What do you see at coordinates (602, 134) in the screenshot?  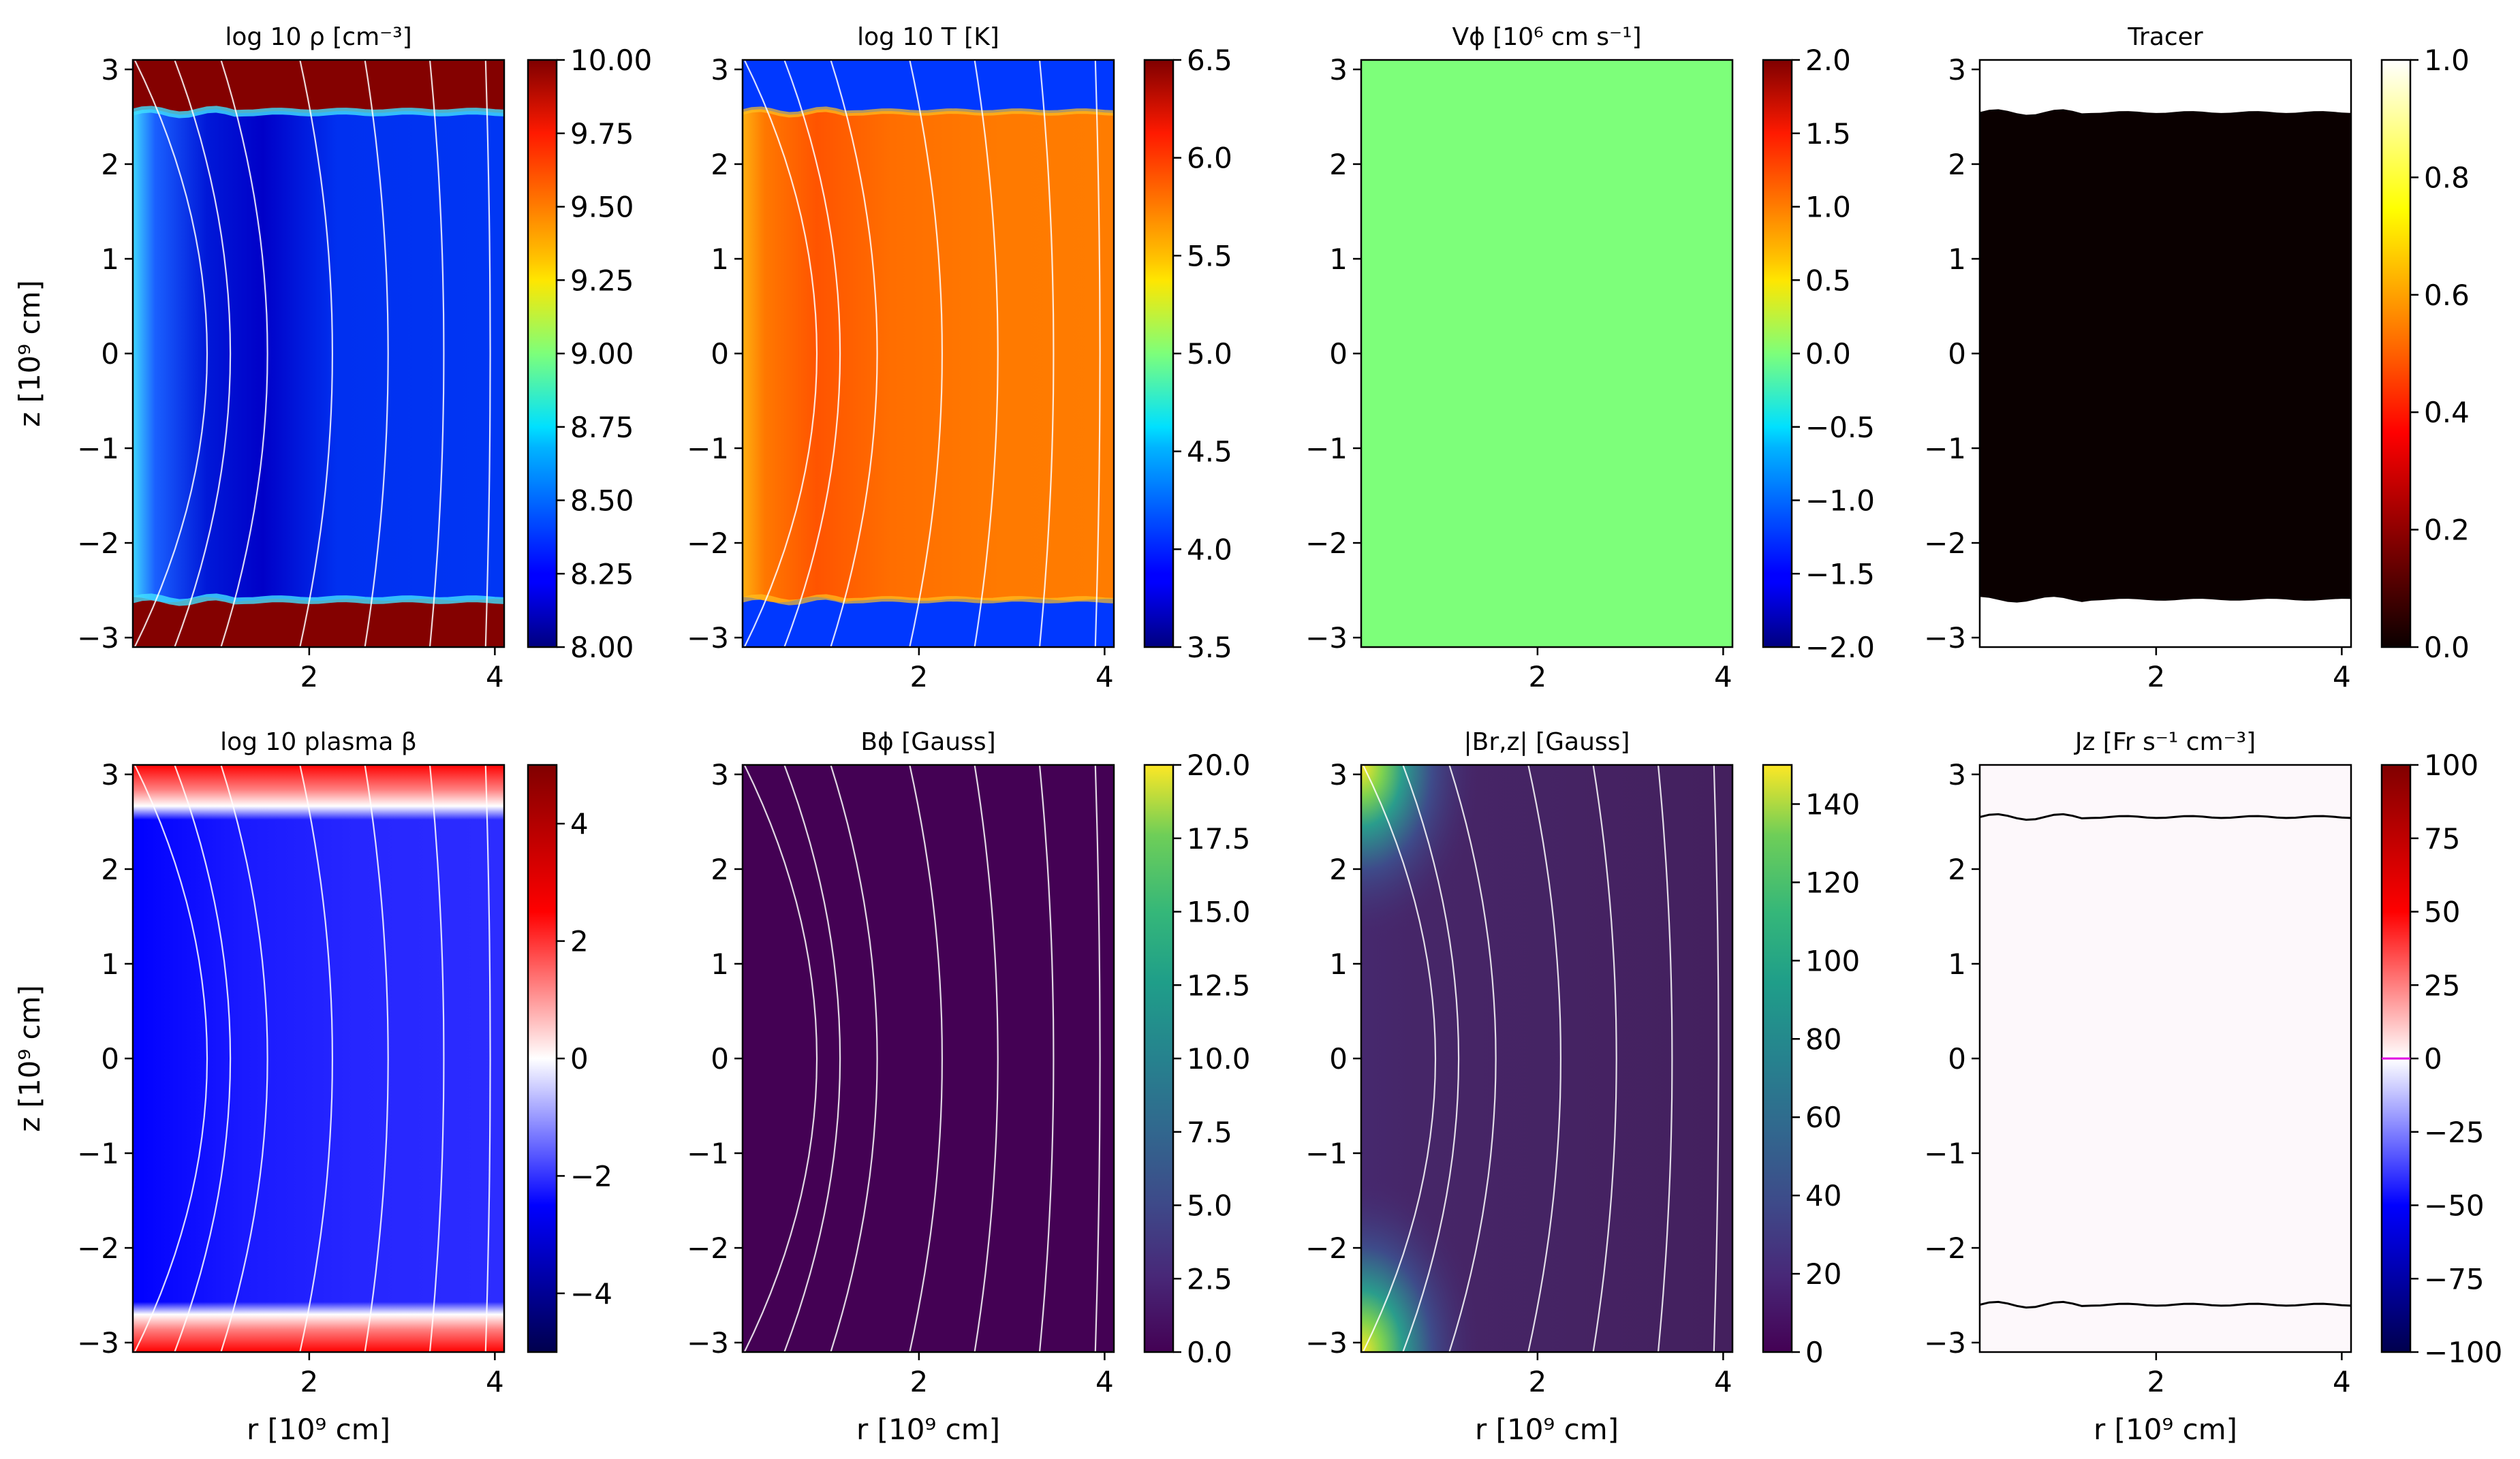 I see `colorbar-tick-label: 9.75` at bounding box center [602, 134].